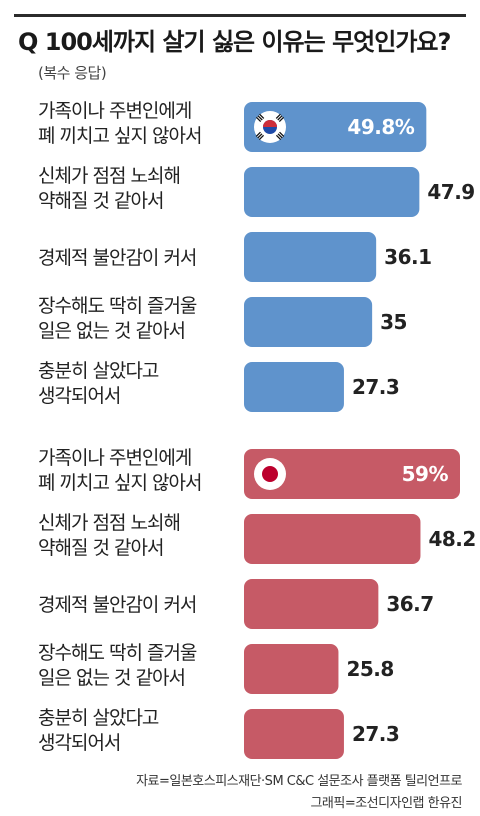  What do you see at coordinates (369, 669) in the screenshot?
I see `data-label: 25.8` at bounding box center [369, 669].